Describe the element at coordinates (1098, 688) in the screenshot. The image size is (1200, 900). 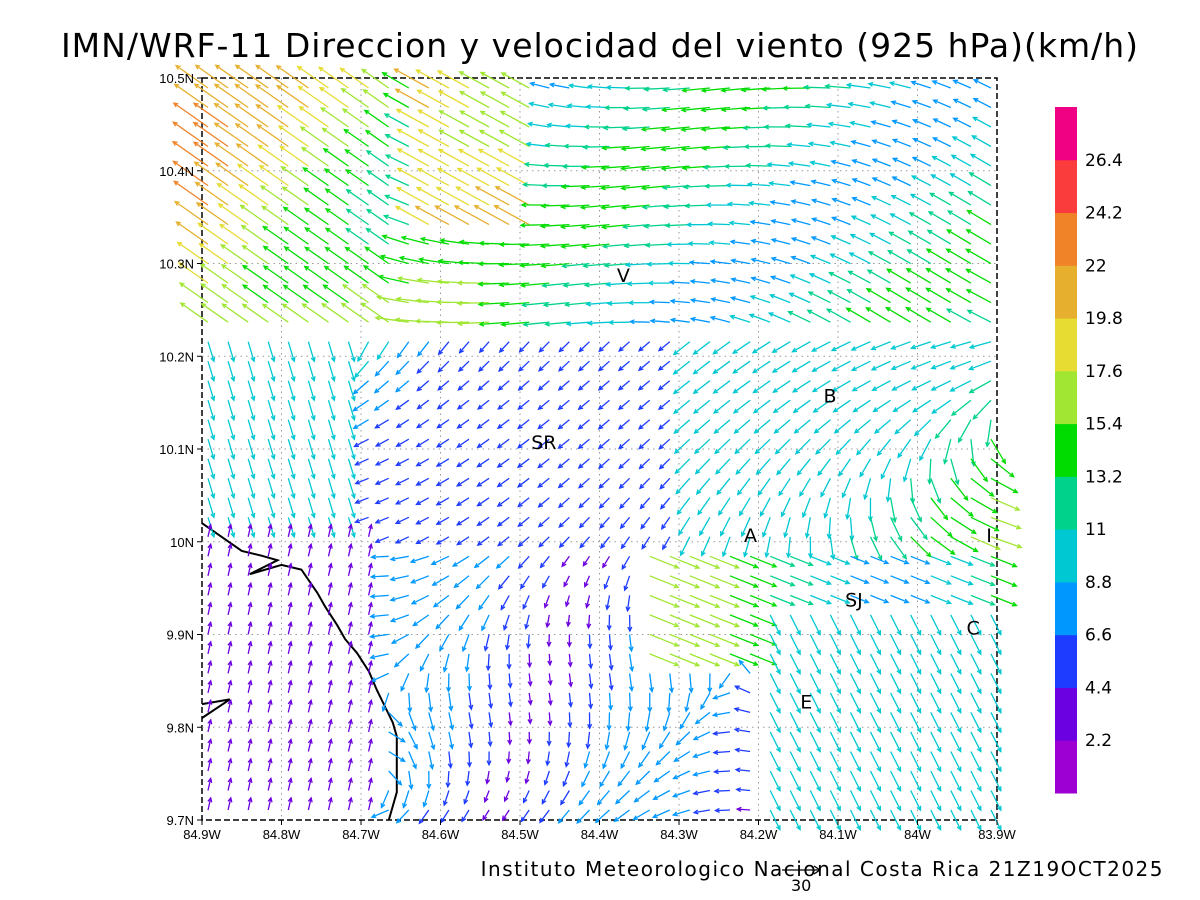
I see `colorbar-label: 4.4` at that location.